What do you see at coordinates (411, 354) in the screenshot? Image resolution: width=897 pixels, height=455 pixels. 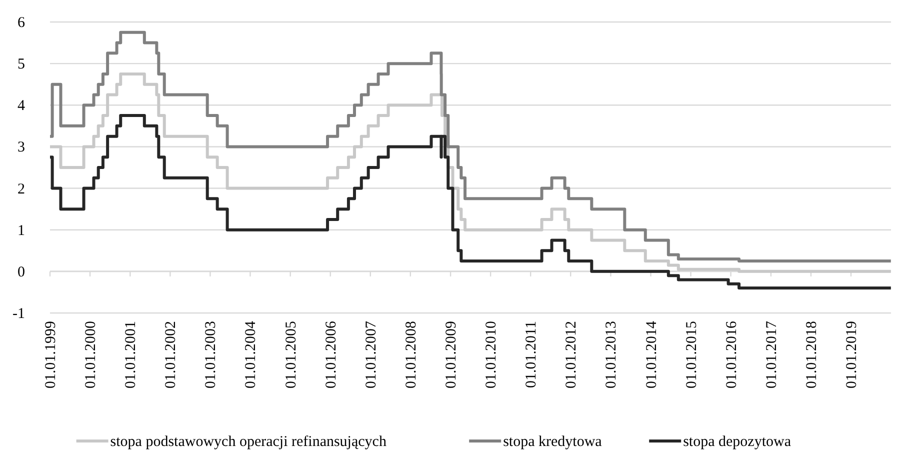 I see `x-tick-label: 01.01.2008` at bounding box center [411, 354].